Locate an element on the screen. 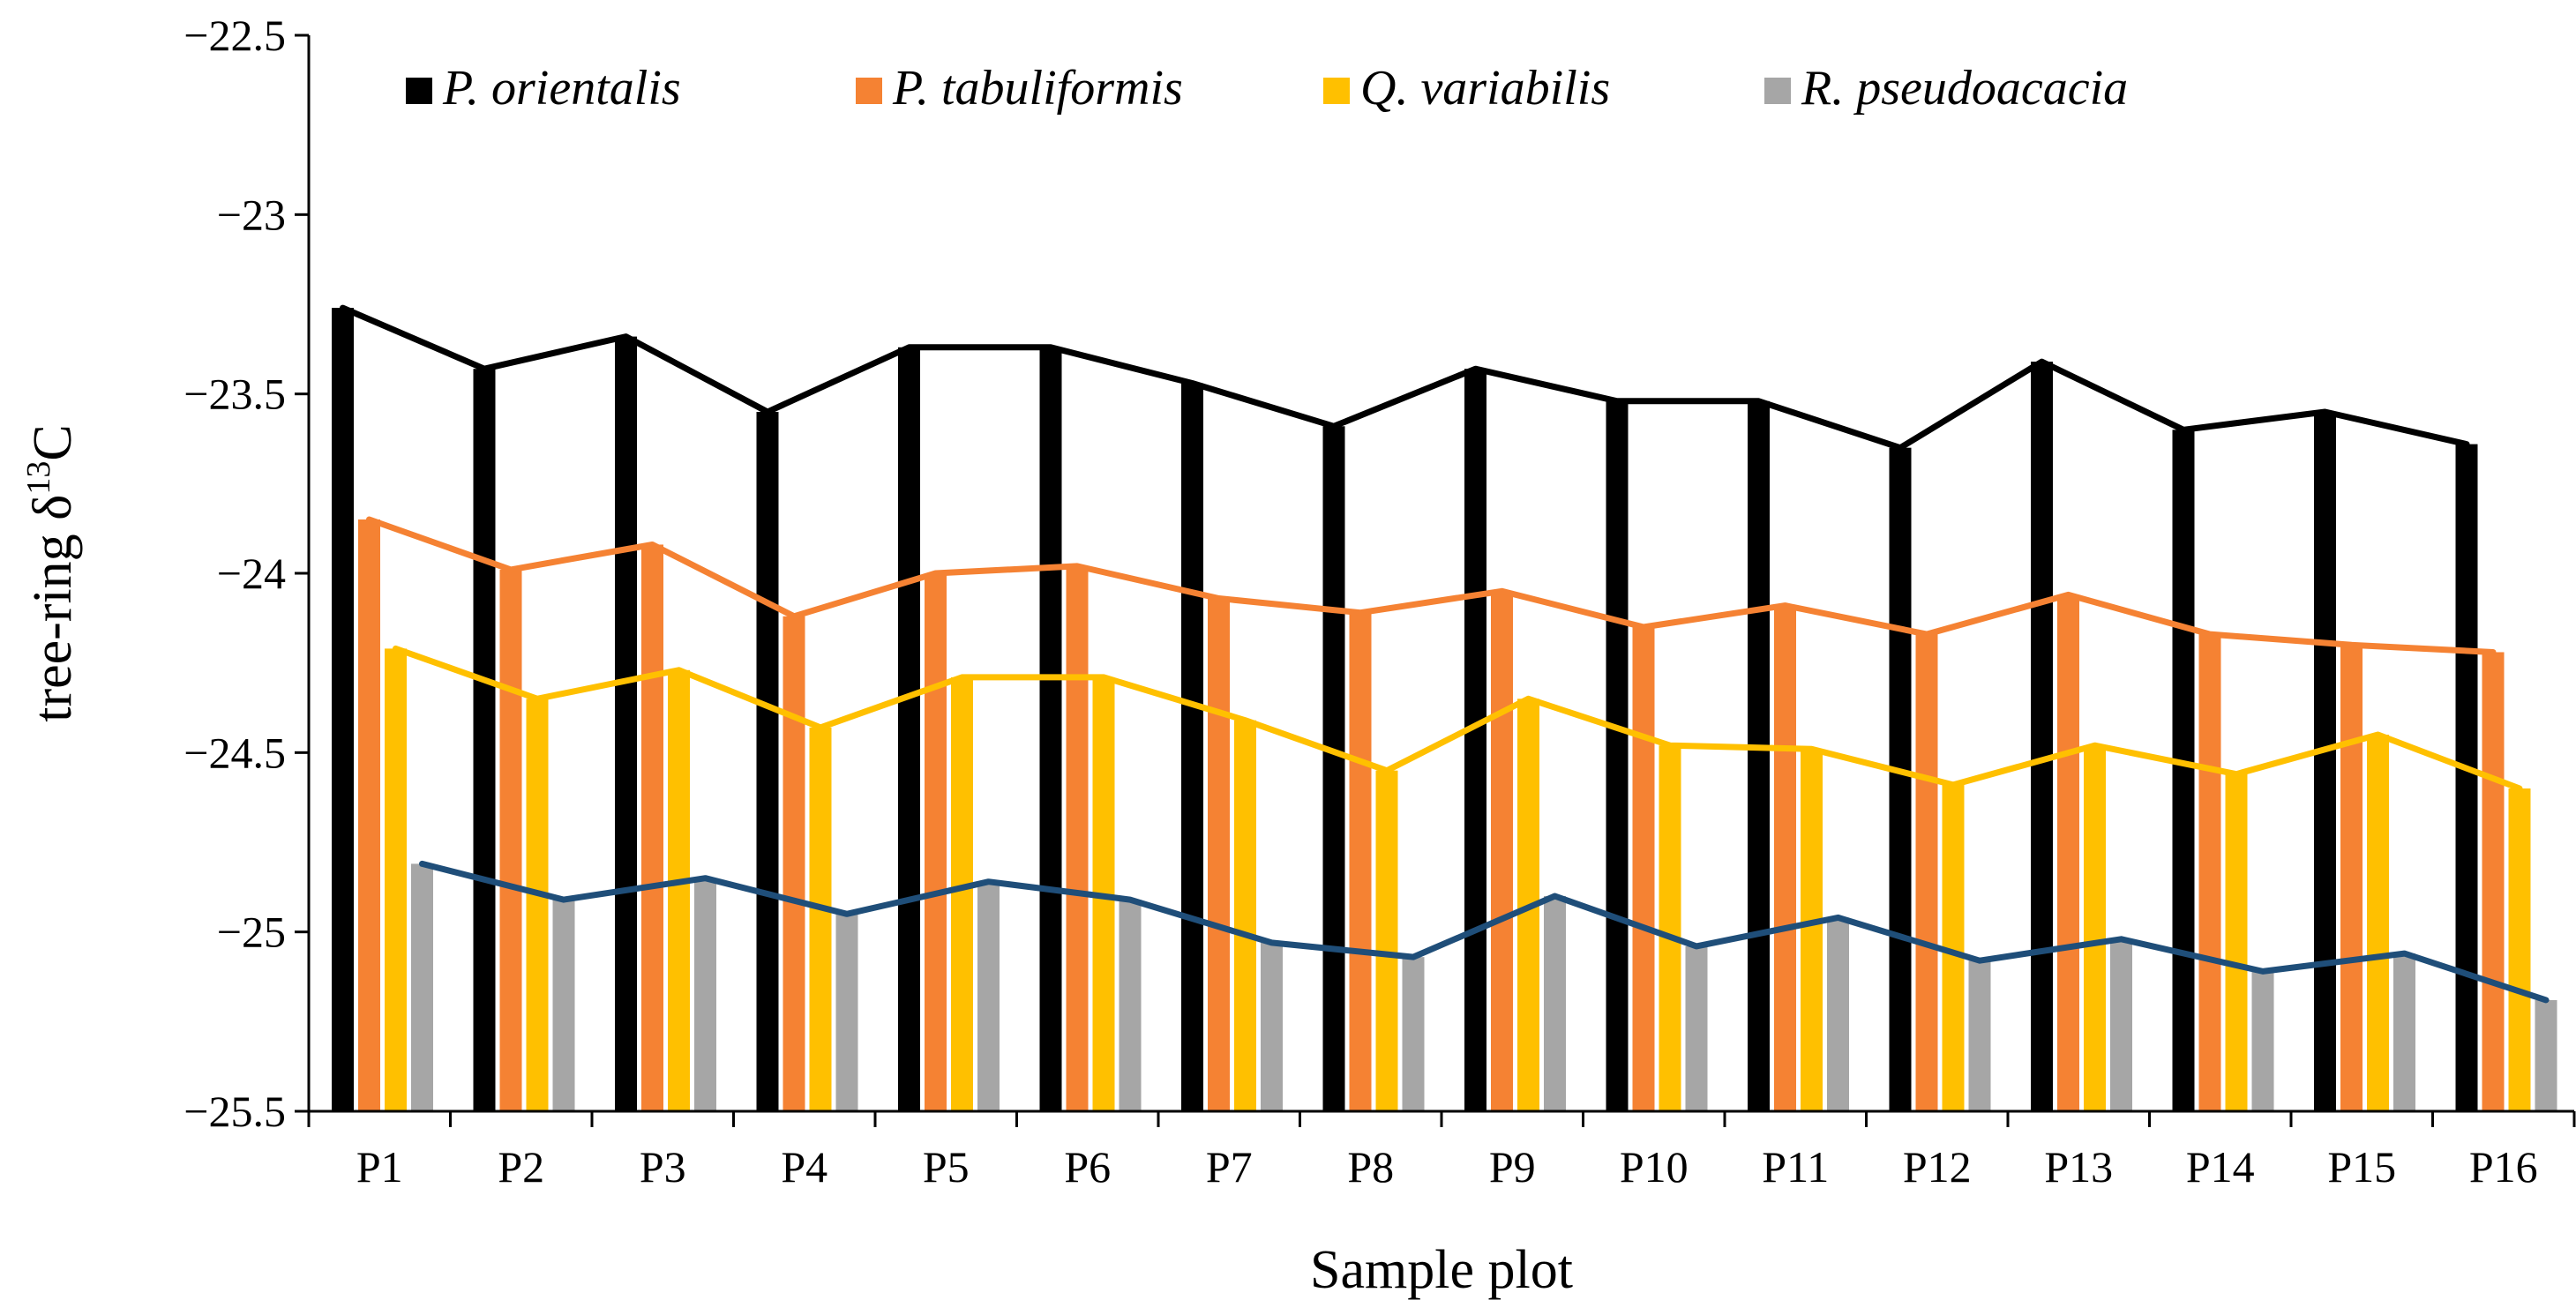 The height and width of the screenshot is (1315, 2576). bar-p-orientalis-p9 is located at coordinates (1475, 740).